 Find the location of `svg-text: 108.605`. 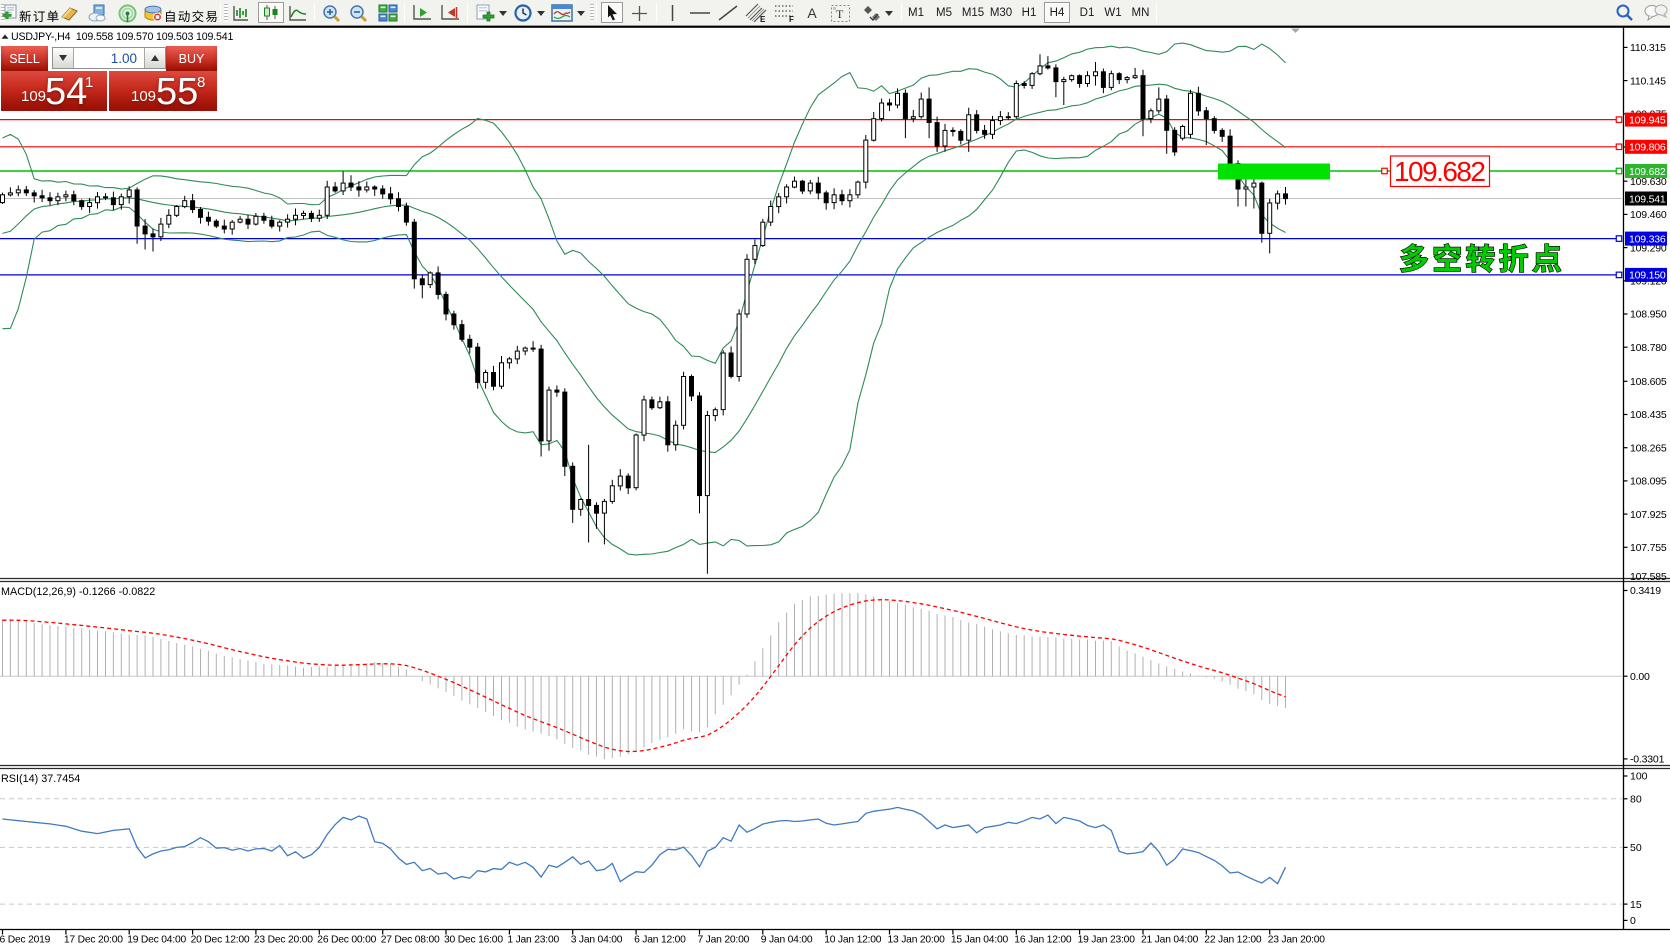

svg-text: 108.605 is located at coordinates (1648, 382).